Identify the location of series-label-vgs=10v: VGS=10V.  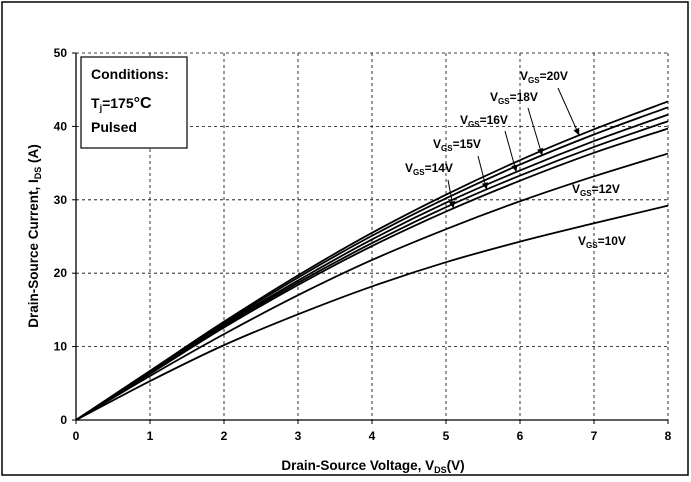
(602, 242).